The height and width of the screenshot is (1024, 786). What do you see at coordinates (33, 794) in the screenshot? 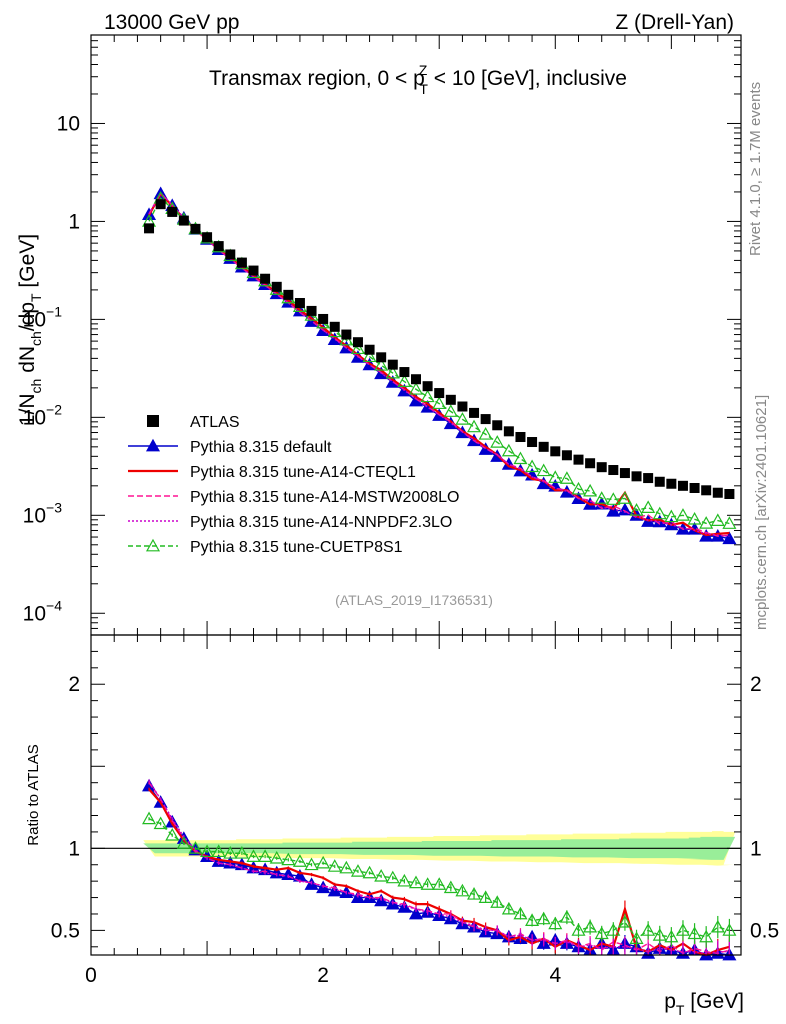
I see `ratio-y-axis-label: Ratio to ATLAS` at bounding box center [33, 794].